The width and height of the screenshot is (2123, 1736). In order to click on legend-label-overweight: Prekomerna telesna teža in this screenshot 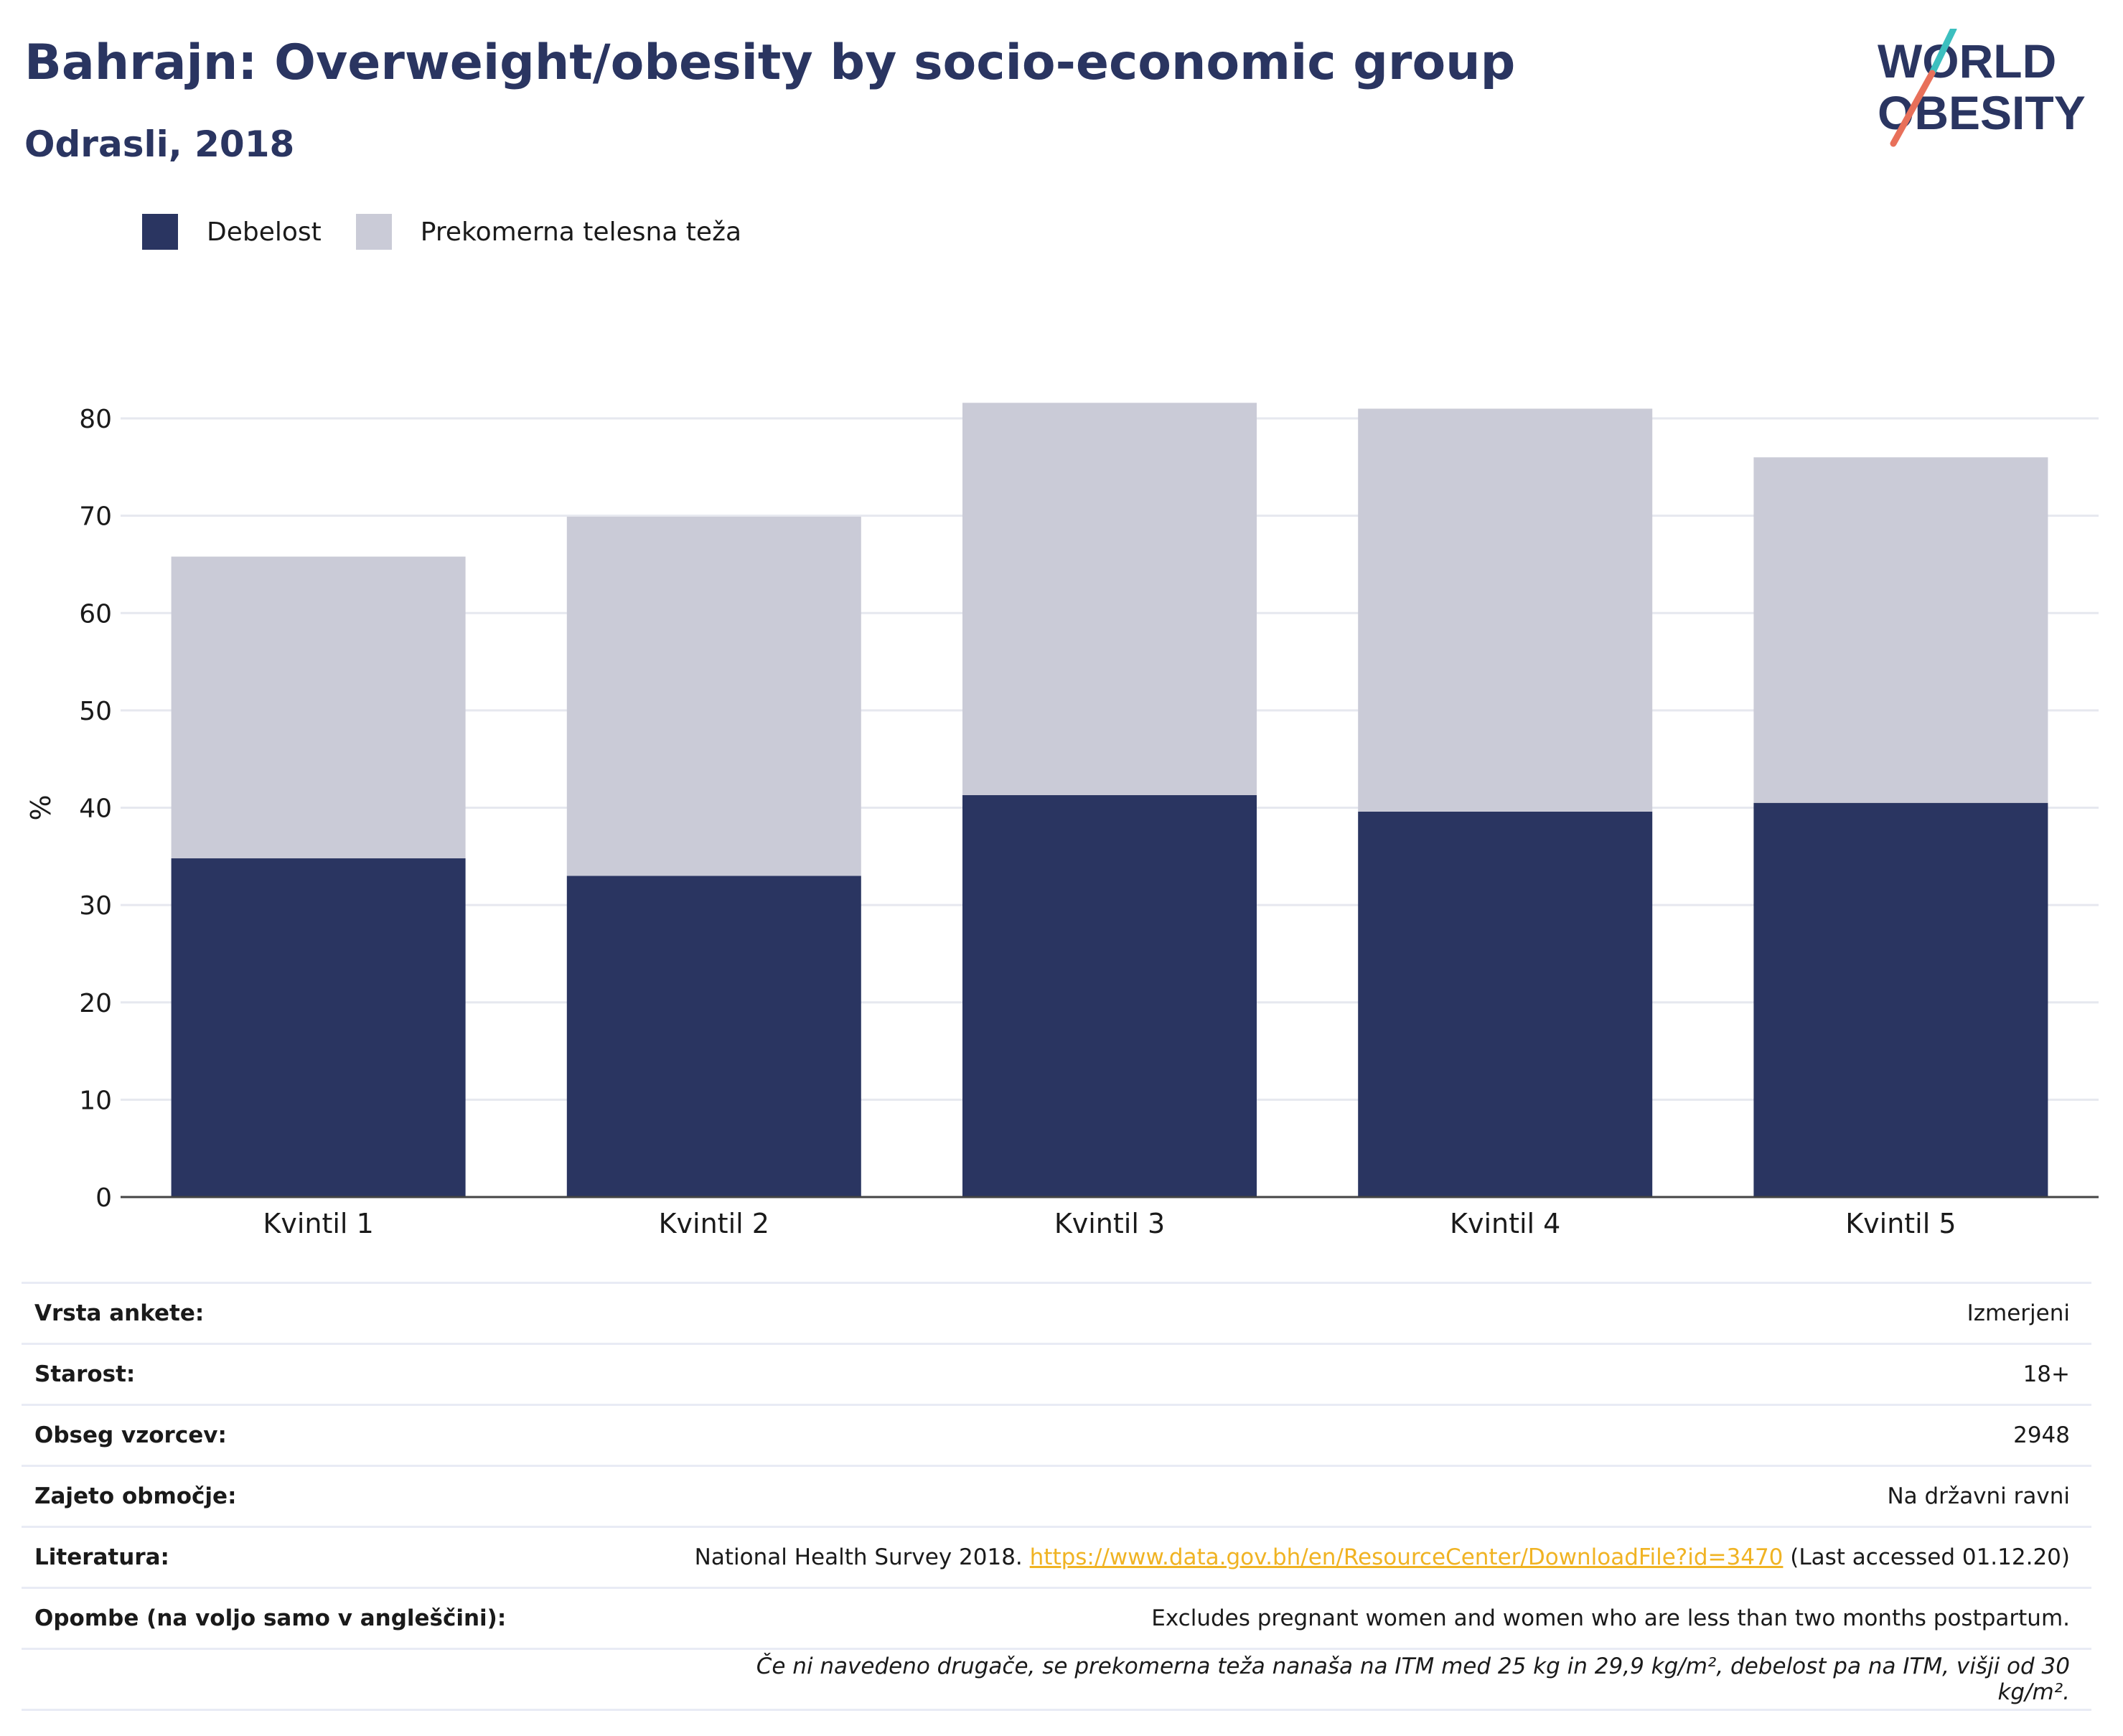, I will do `click(581, 232)`.